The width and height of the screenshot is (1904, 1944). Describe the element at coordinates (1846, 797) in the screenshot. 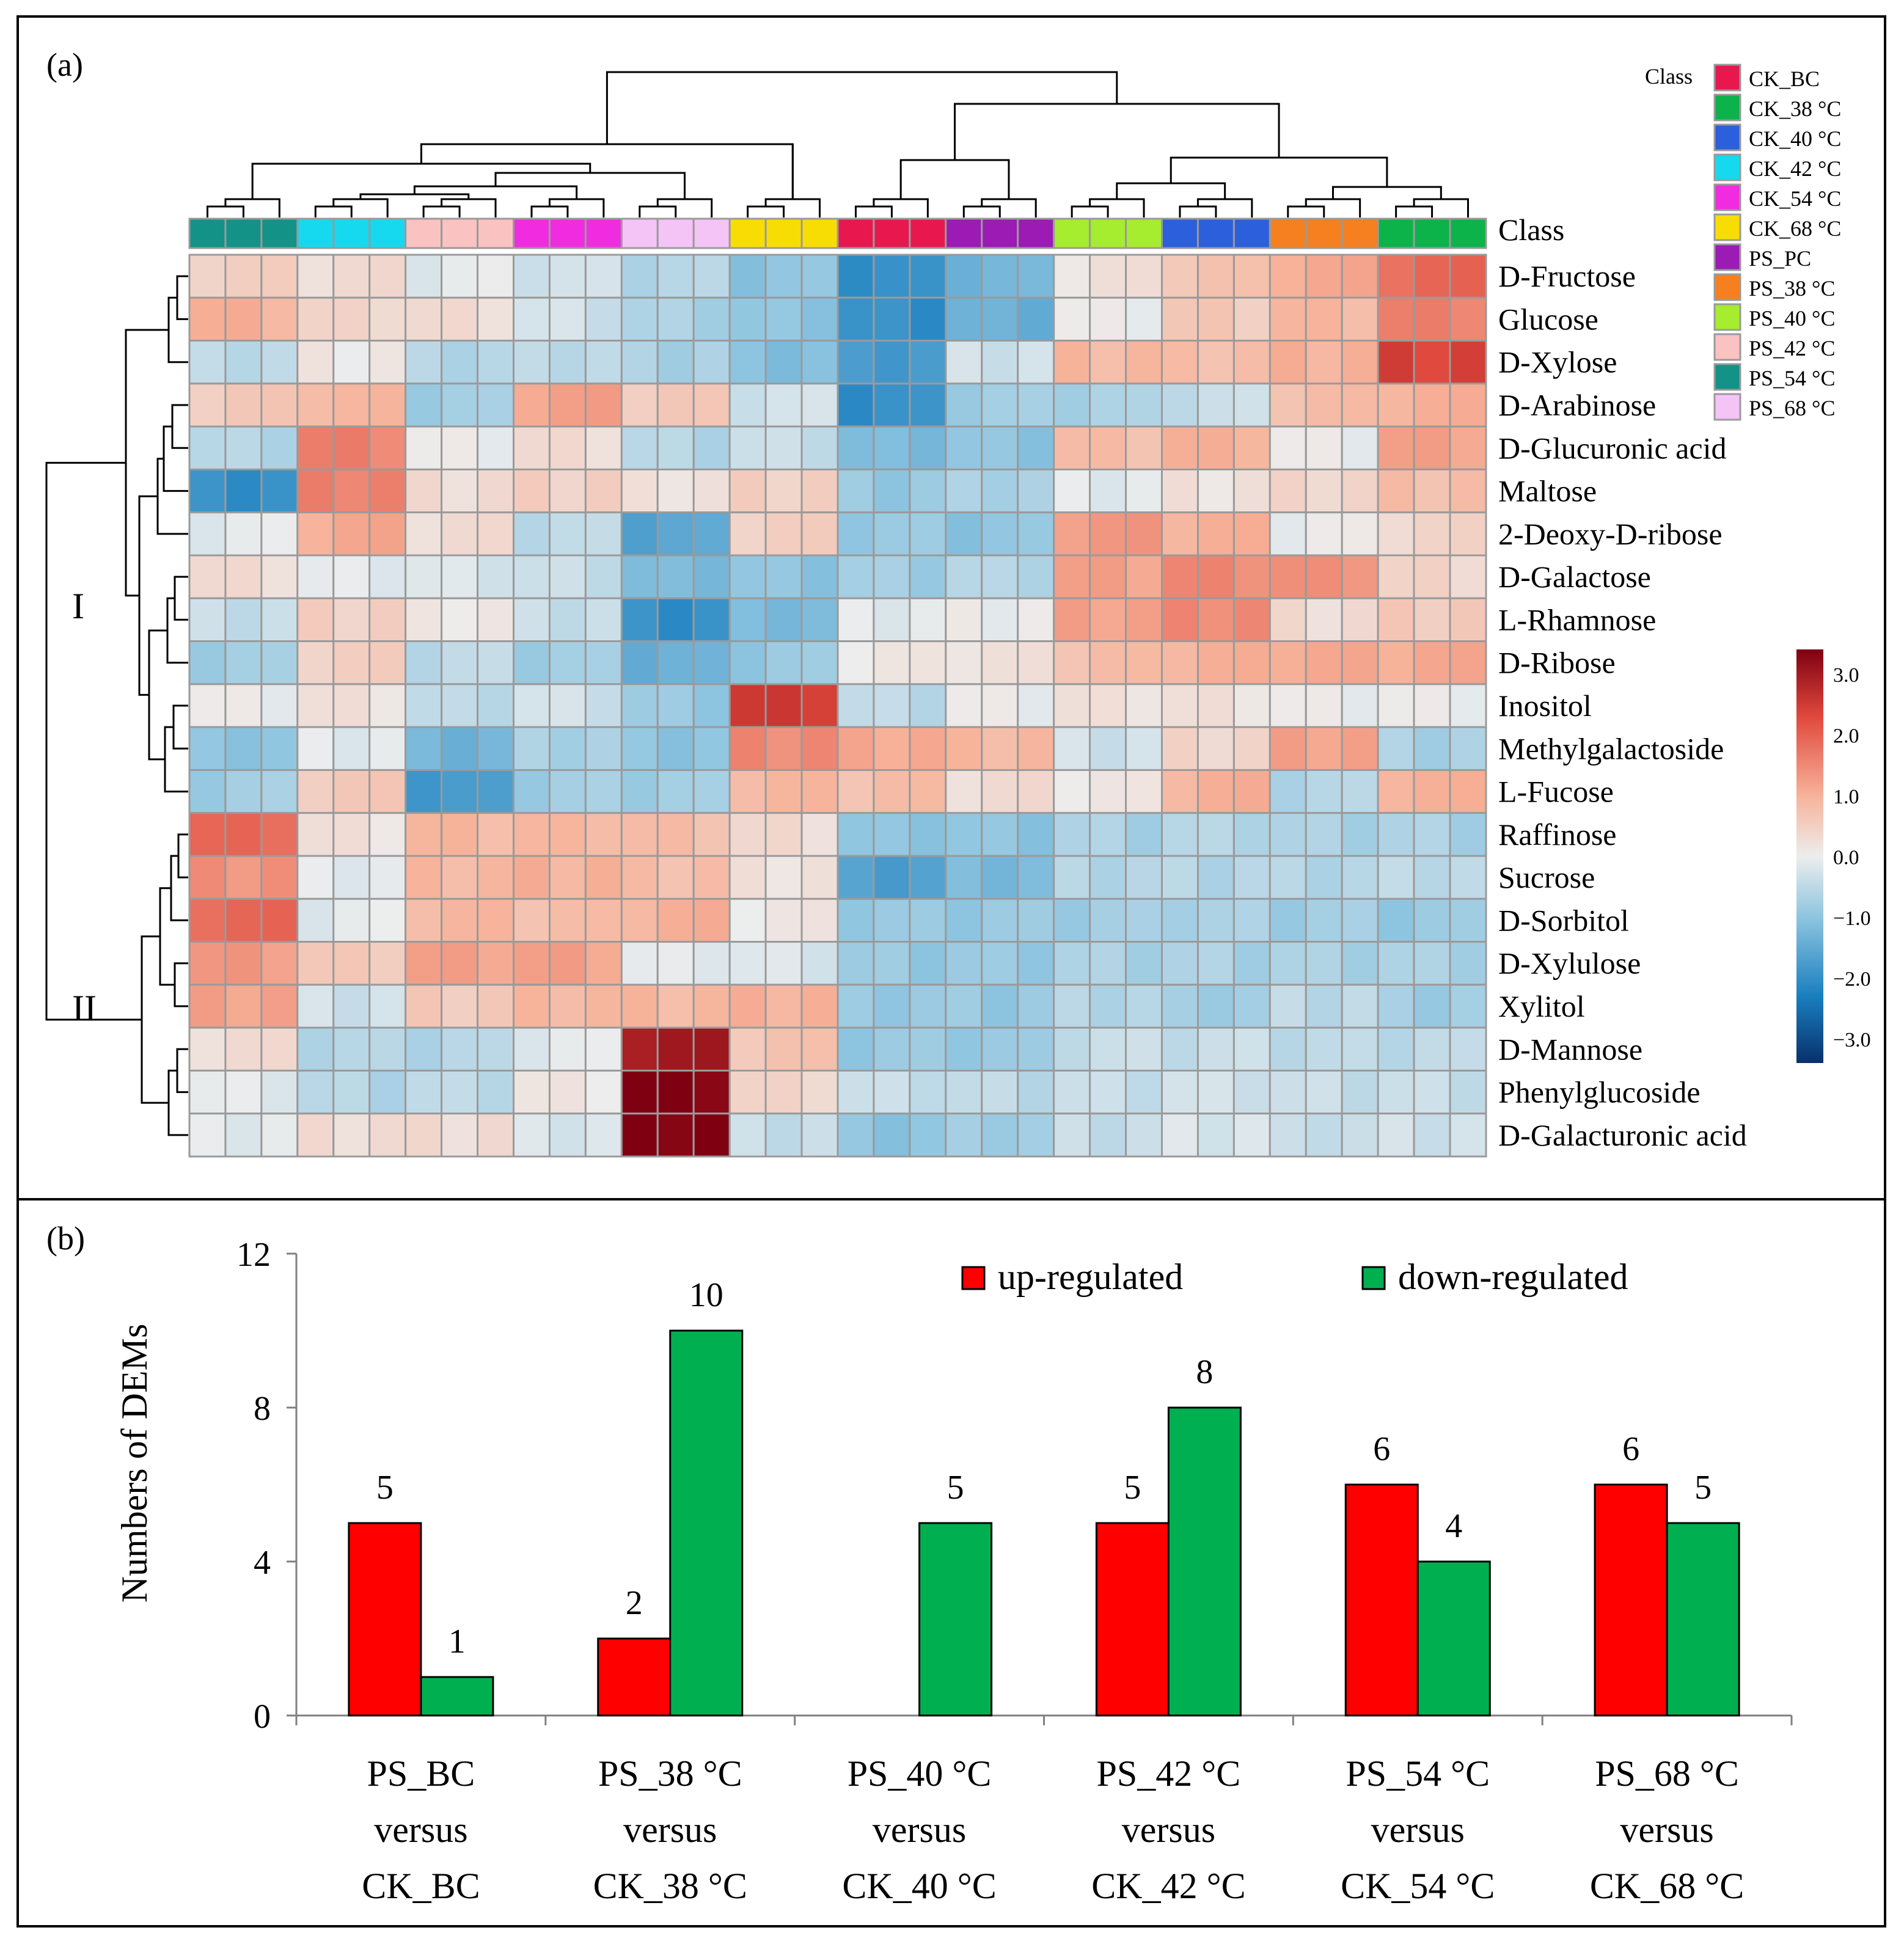

I see `color-scale-tick: 1.0` at that location.